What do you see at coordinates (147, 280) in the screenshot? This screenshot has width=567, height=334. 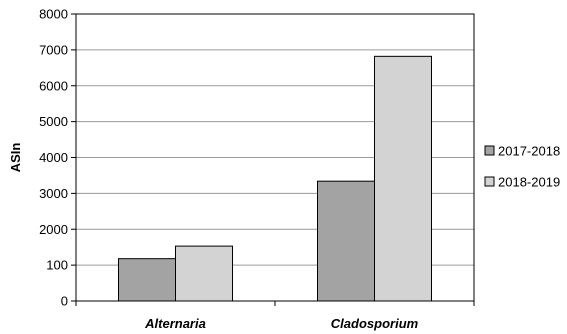 I see `bar-alternaria-2017-2018` at bounding box center [147, 280].